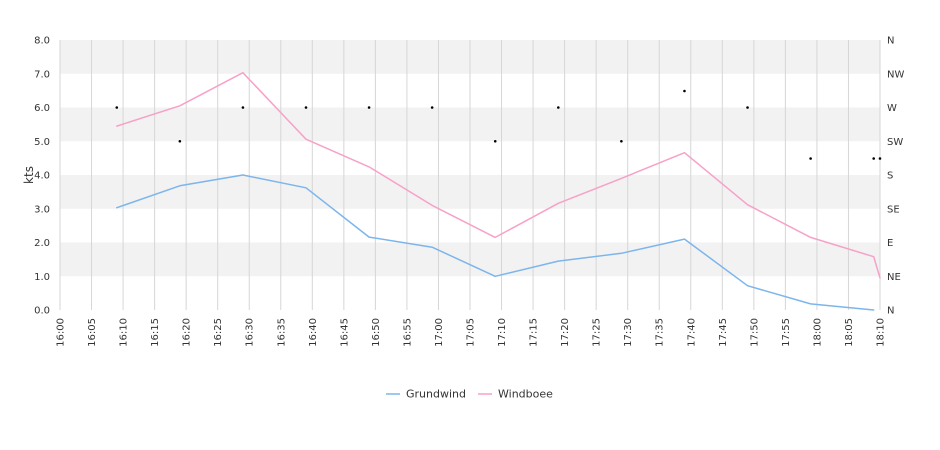 This screenshot has width=940, height=450. Describe the element at coordinates (42, 243) in the screenshot. I see `y-tick-label: 2.0` at that location.